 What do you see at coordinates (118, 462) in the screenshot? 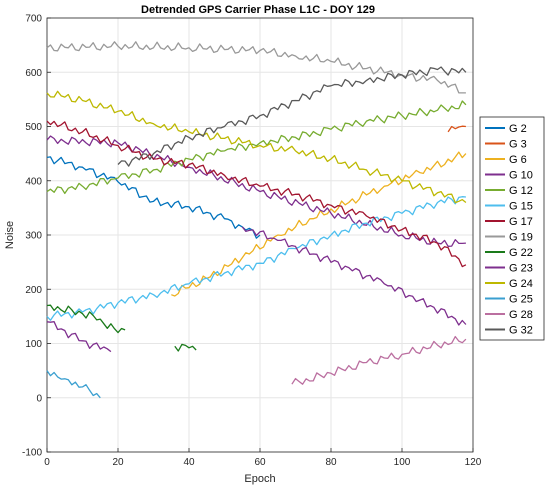
I see `x-tick-label: 20` at bounding box center [118, 462].